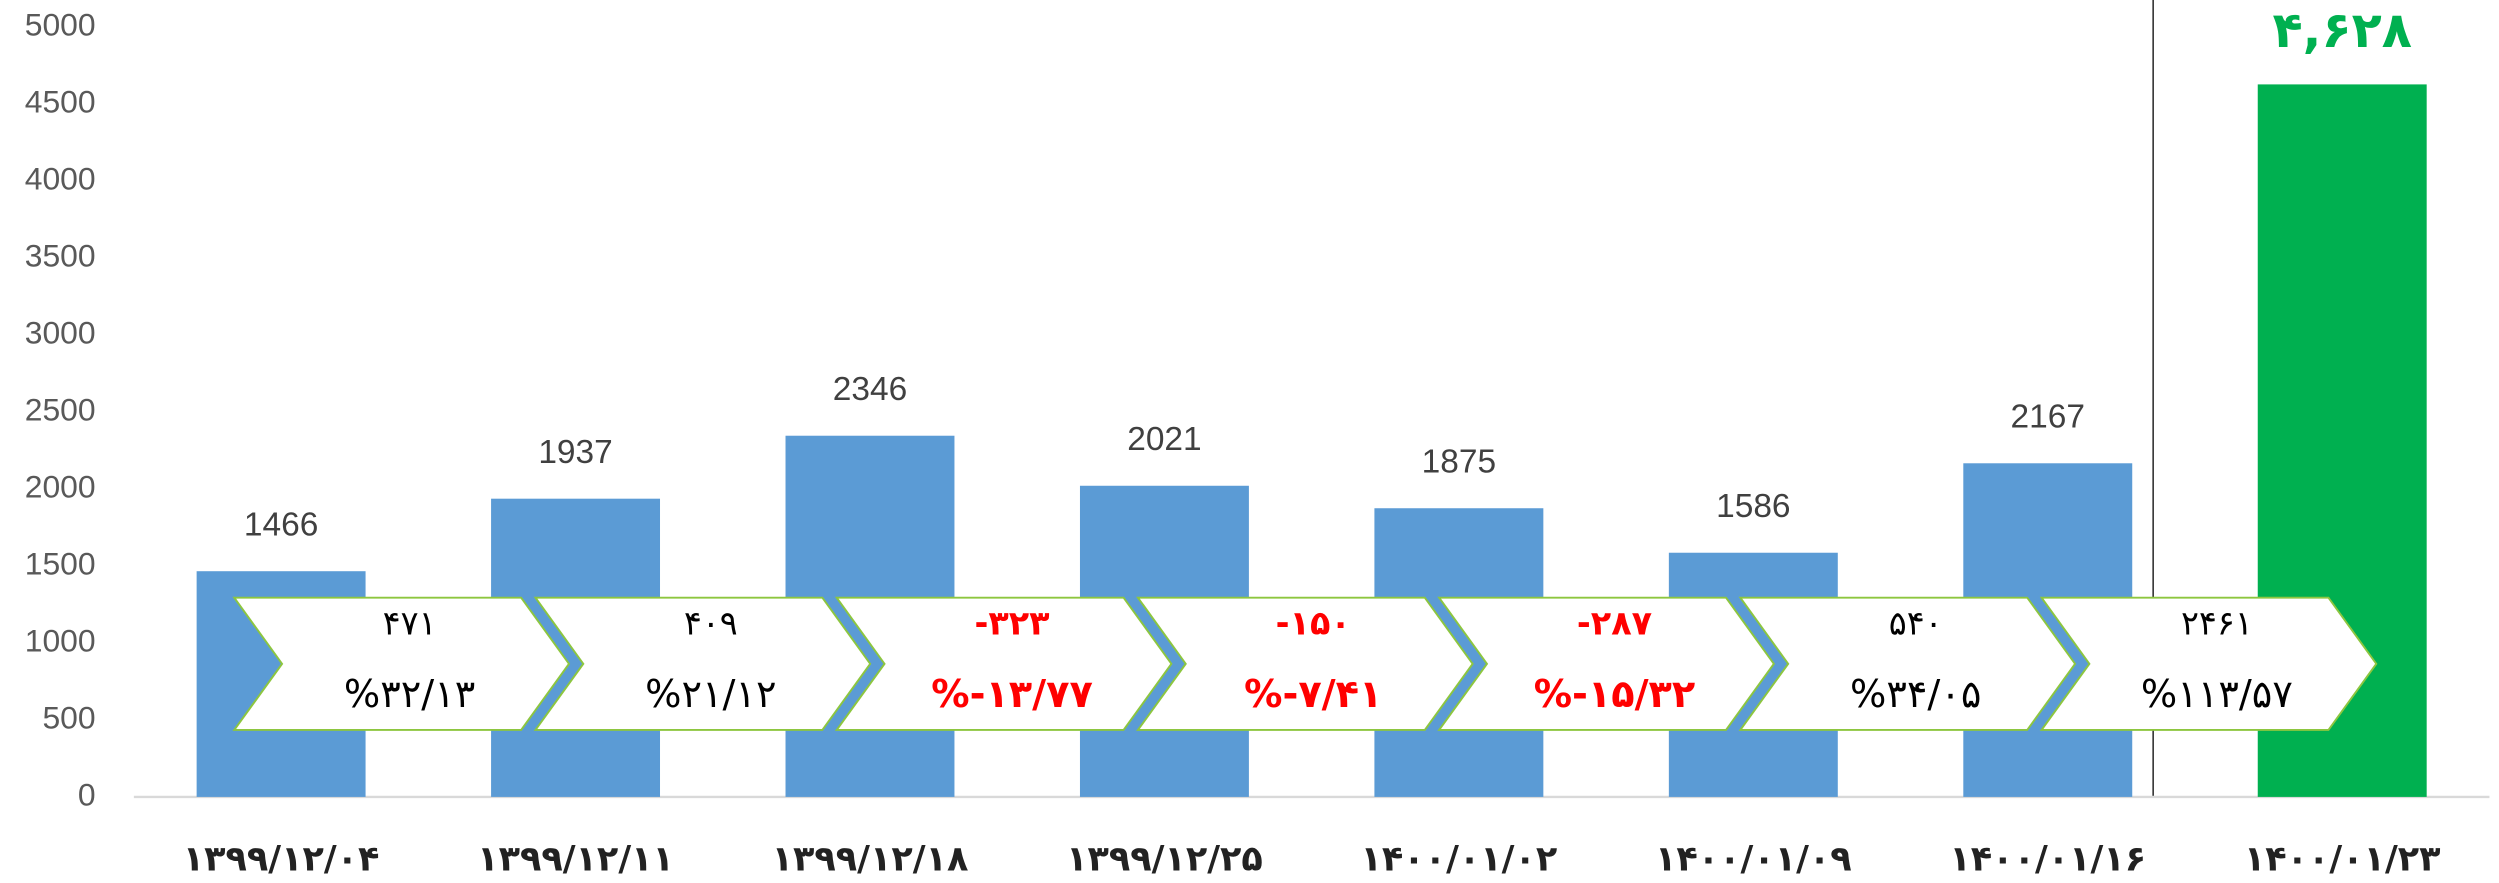 The image size is (2499, 883). I want to click on percent-label: %-۱۳/۷۷, so click(1012, 694).